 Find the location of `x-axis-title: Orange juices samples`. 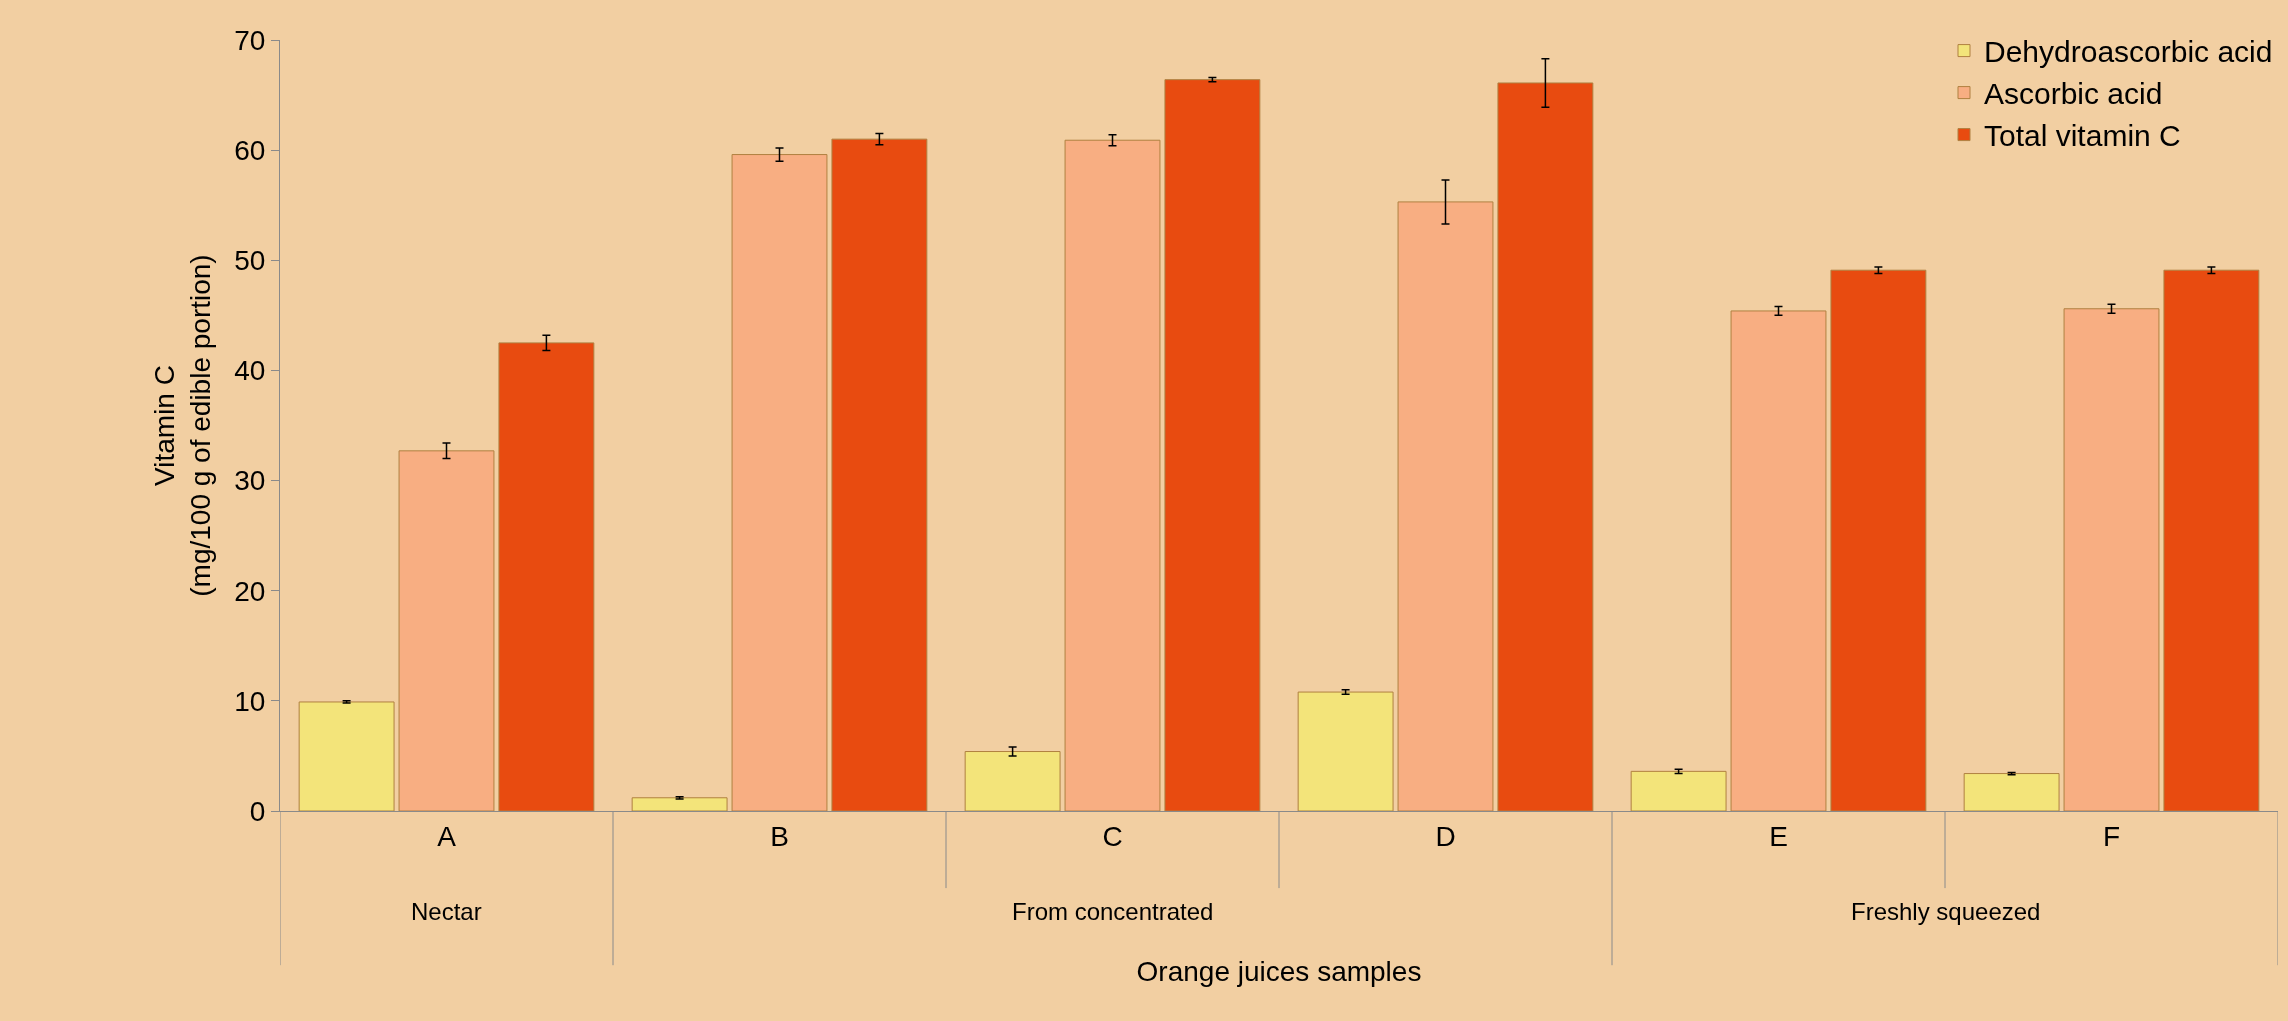

x-axis-title: Orange juices samples is located at coordinates (1279, 971).